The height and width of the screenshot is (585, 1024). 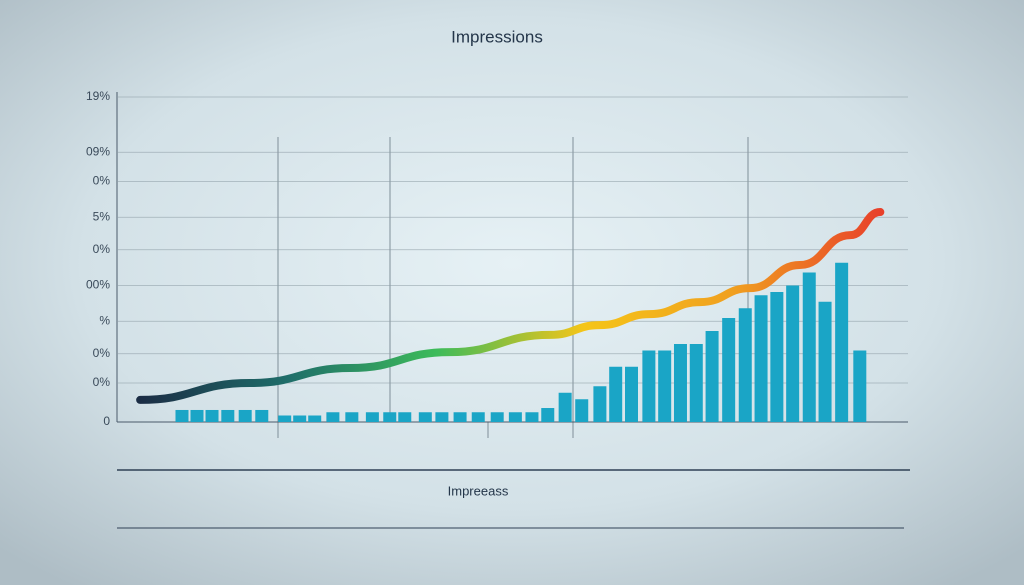 I want to click on x-axis-label: Impreeass, so click(x=478, y=490).